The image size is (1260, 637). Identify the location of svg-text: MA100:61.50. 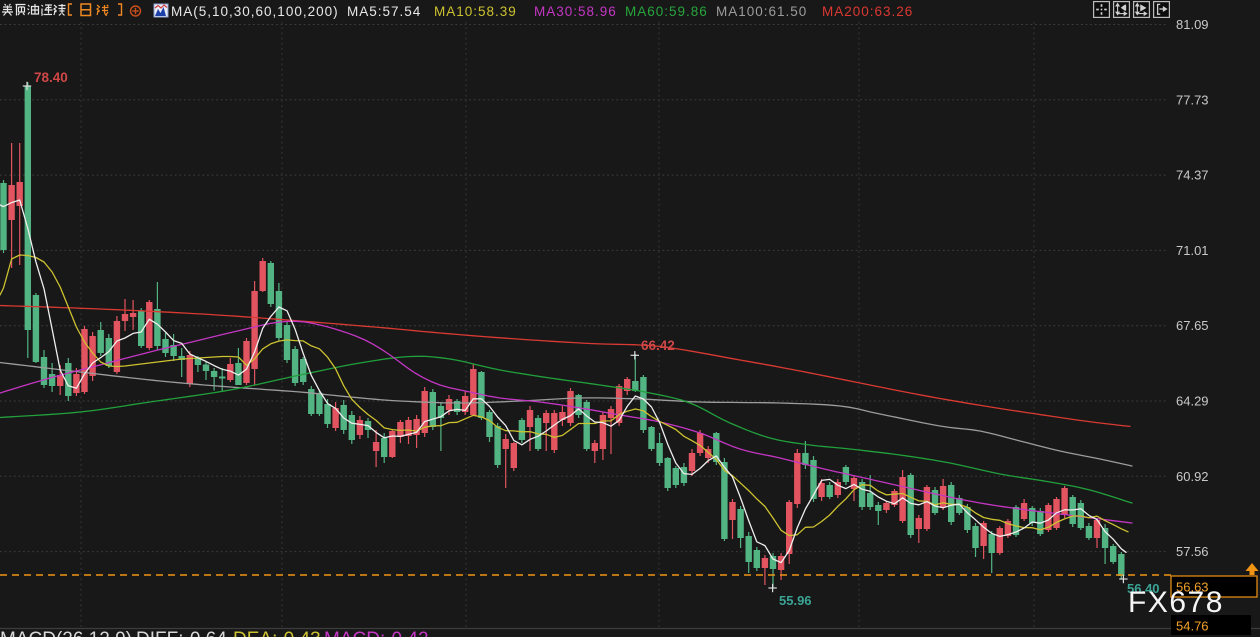
(761, 11).